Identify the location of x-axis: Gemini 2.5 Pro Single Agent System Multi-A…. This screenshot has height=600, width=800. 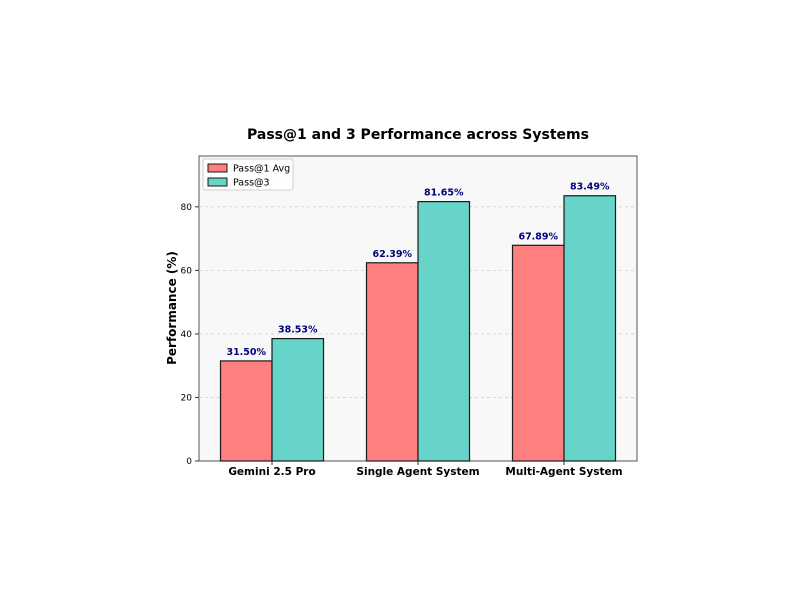
(425, 469).